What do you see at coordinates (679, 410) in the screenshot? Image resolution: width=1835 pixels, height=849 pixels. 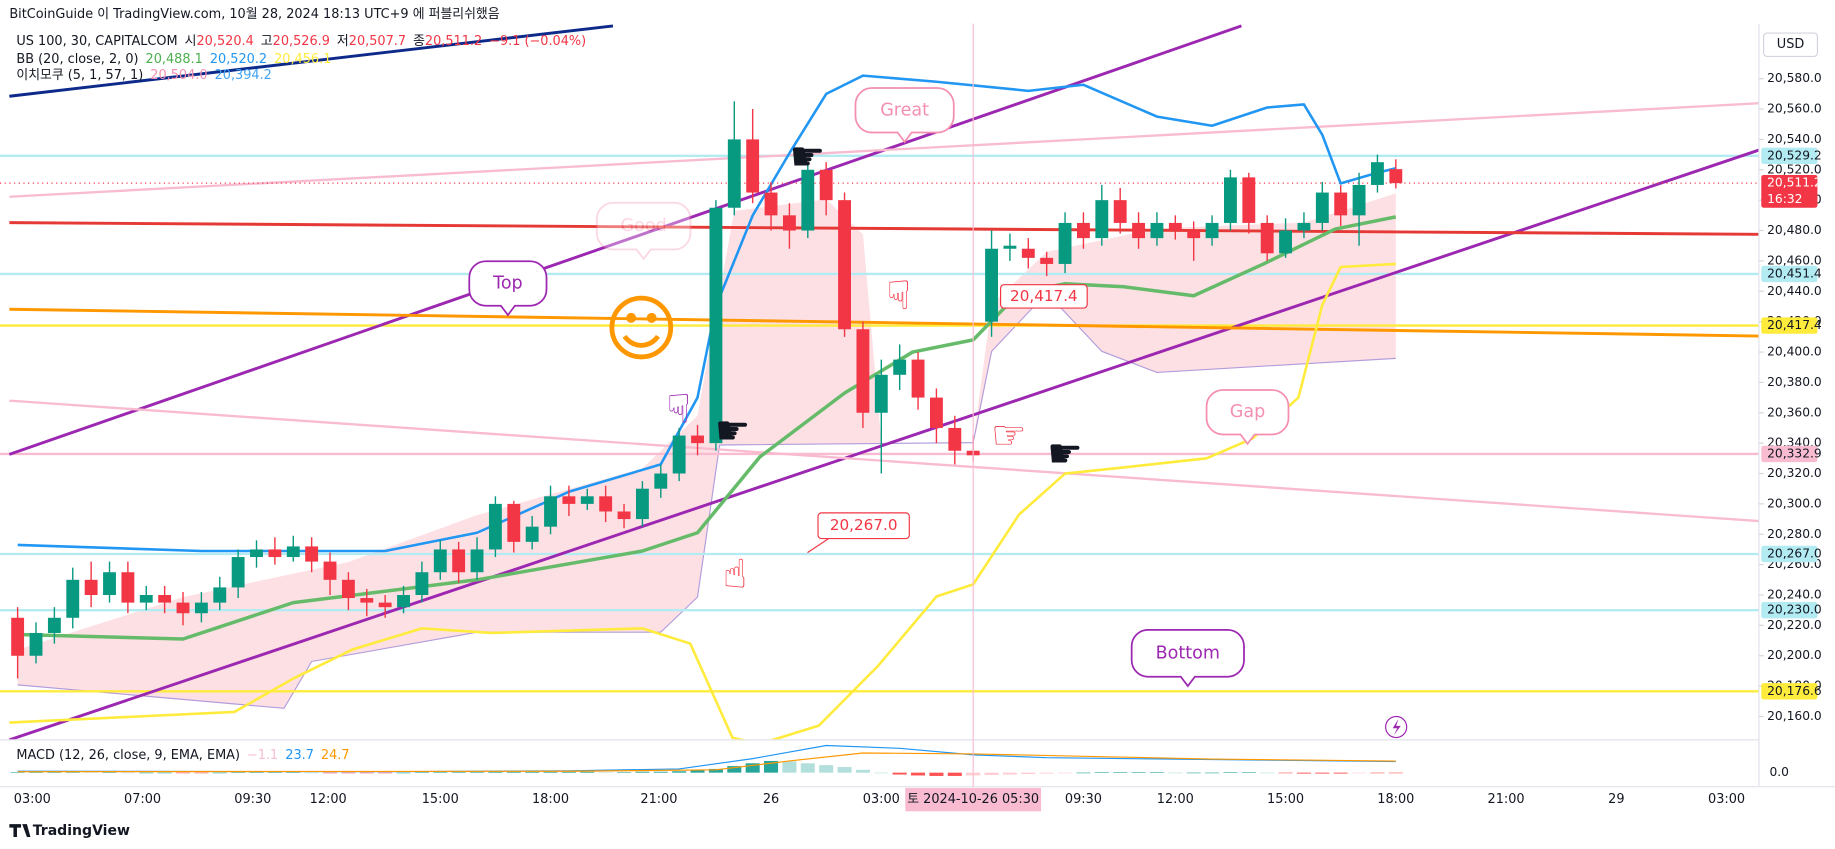 I see `sticker: ☟` at bounding box center [679, 410].